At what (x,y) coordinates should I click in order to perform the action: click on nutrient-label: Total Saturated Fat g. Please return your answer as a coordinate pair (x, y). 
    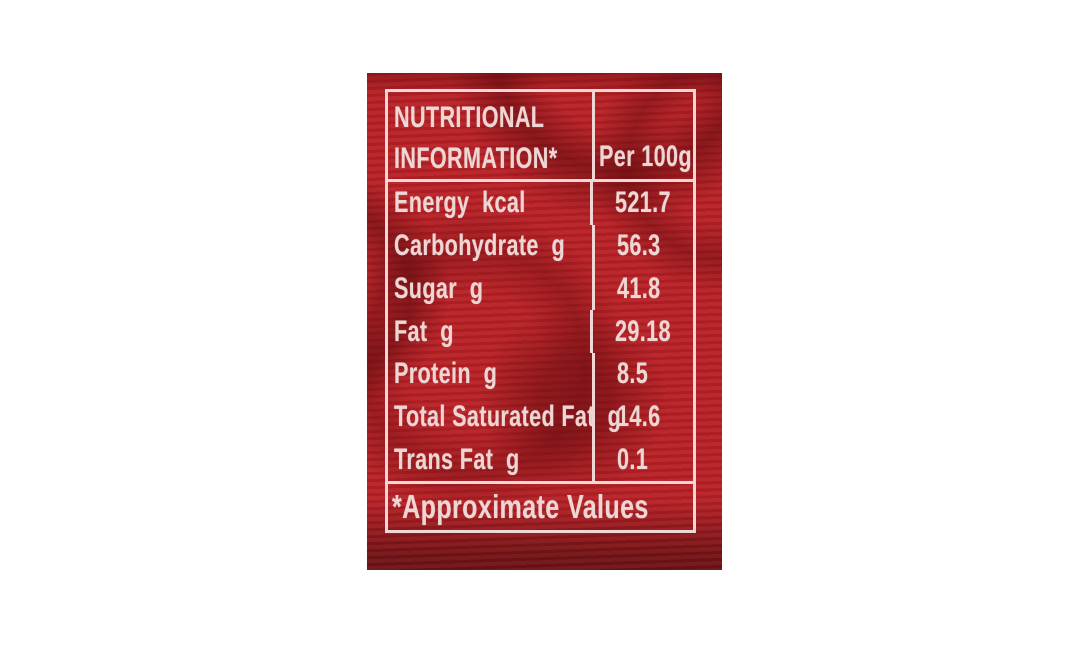
    Looking at the image, I should click on (508, 416).